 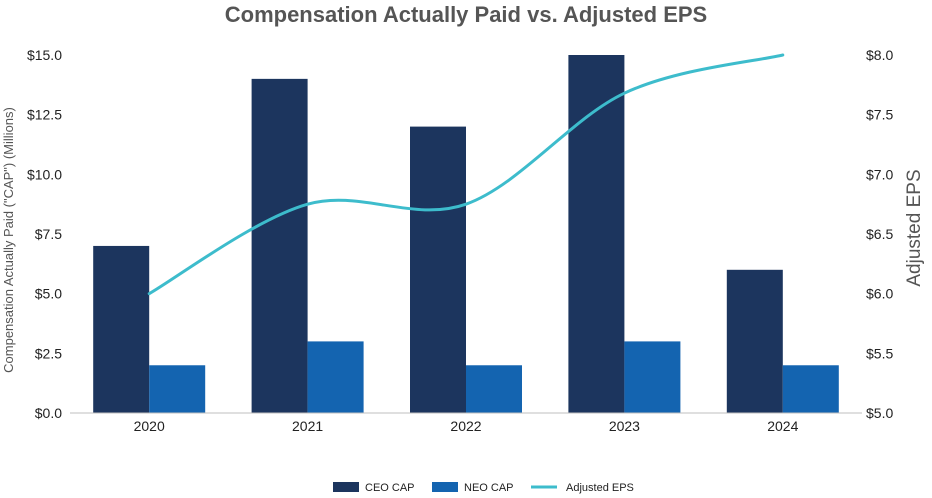 What do you see at coordinates (48, 234) in the screenshot?
I see `y-left-tick-label: $7.5` at bounding box center [48, 234].